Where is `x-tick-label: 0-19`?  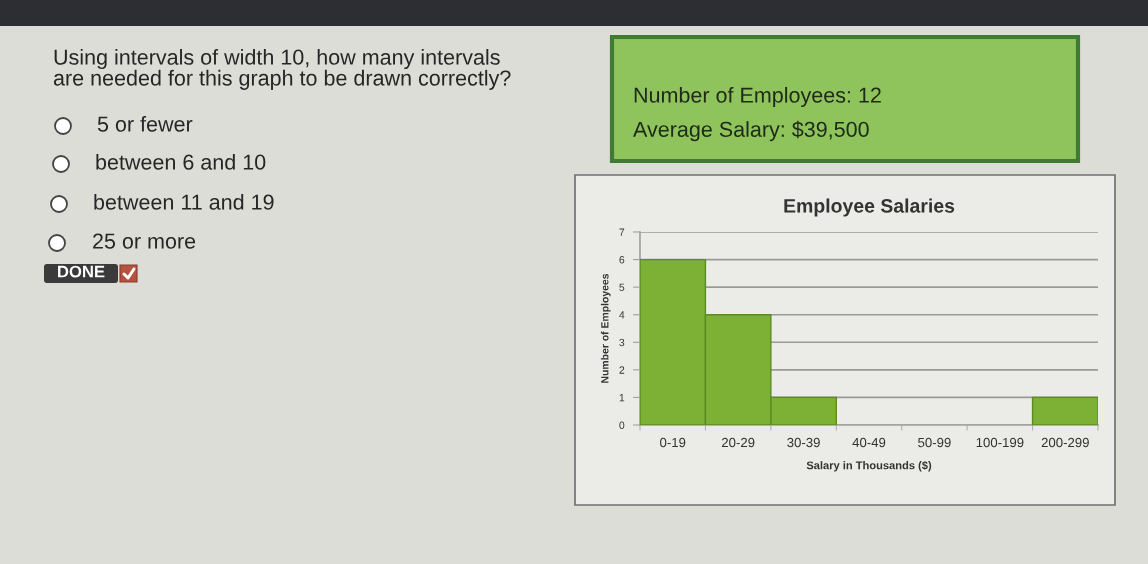
x-tick-label: 0-19 is located at coordinates (673, 442).